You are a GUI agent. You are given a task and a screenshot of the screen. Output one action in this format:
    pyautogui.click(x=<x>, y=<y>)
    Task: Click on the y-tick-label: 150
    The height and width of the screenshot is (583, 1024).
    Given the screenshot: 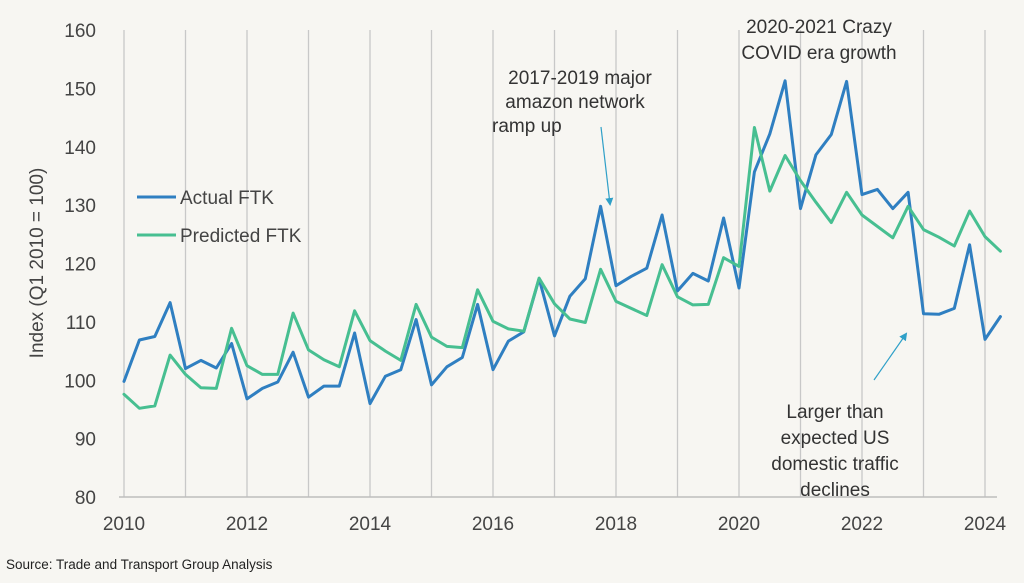 What is the action you would take?
    pyautogui.click(x=80, y=89)
    